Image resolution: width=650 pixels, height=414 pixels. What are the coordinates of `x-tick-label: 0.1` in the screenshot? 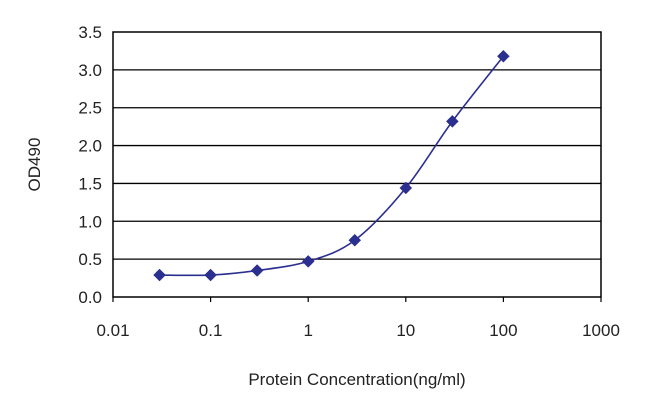 It's located at (211, 330).